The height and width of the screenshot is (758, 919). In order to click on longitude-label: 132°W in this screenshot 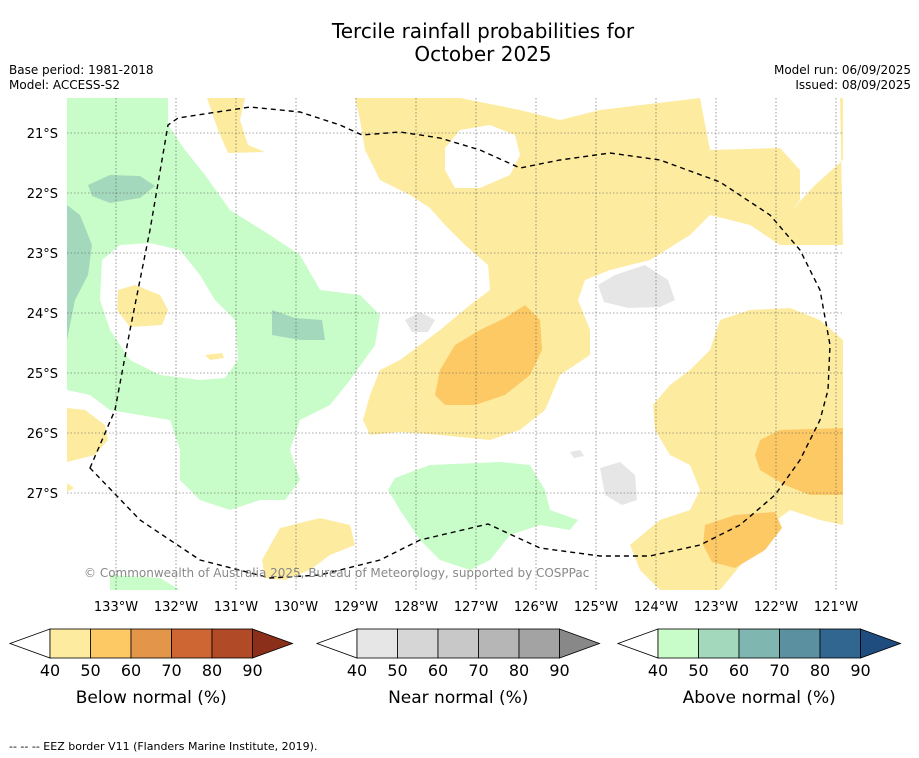, I will do `click(176, 607)`.